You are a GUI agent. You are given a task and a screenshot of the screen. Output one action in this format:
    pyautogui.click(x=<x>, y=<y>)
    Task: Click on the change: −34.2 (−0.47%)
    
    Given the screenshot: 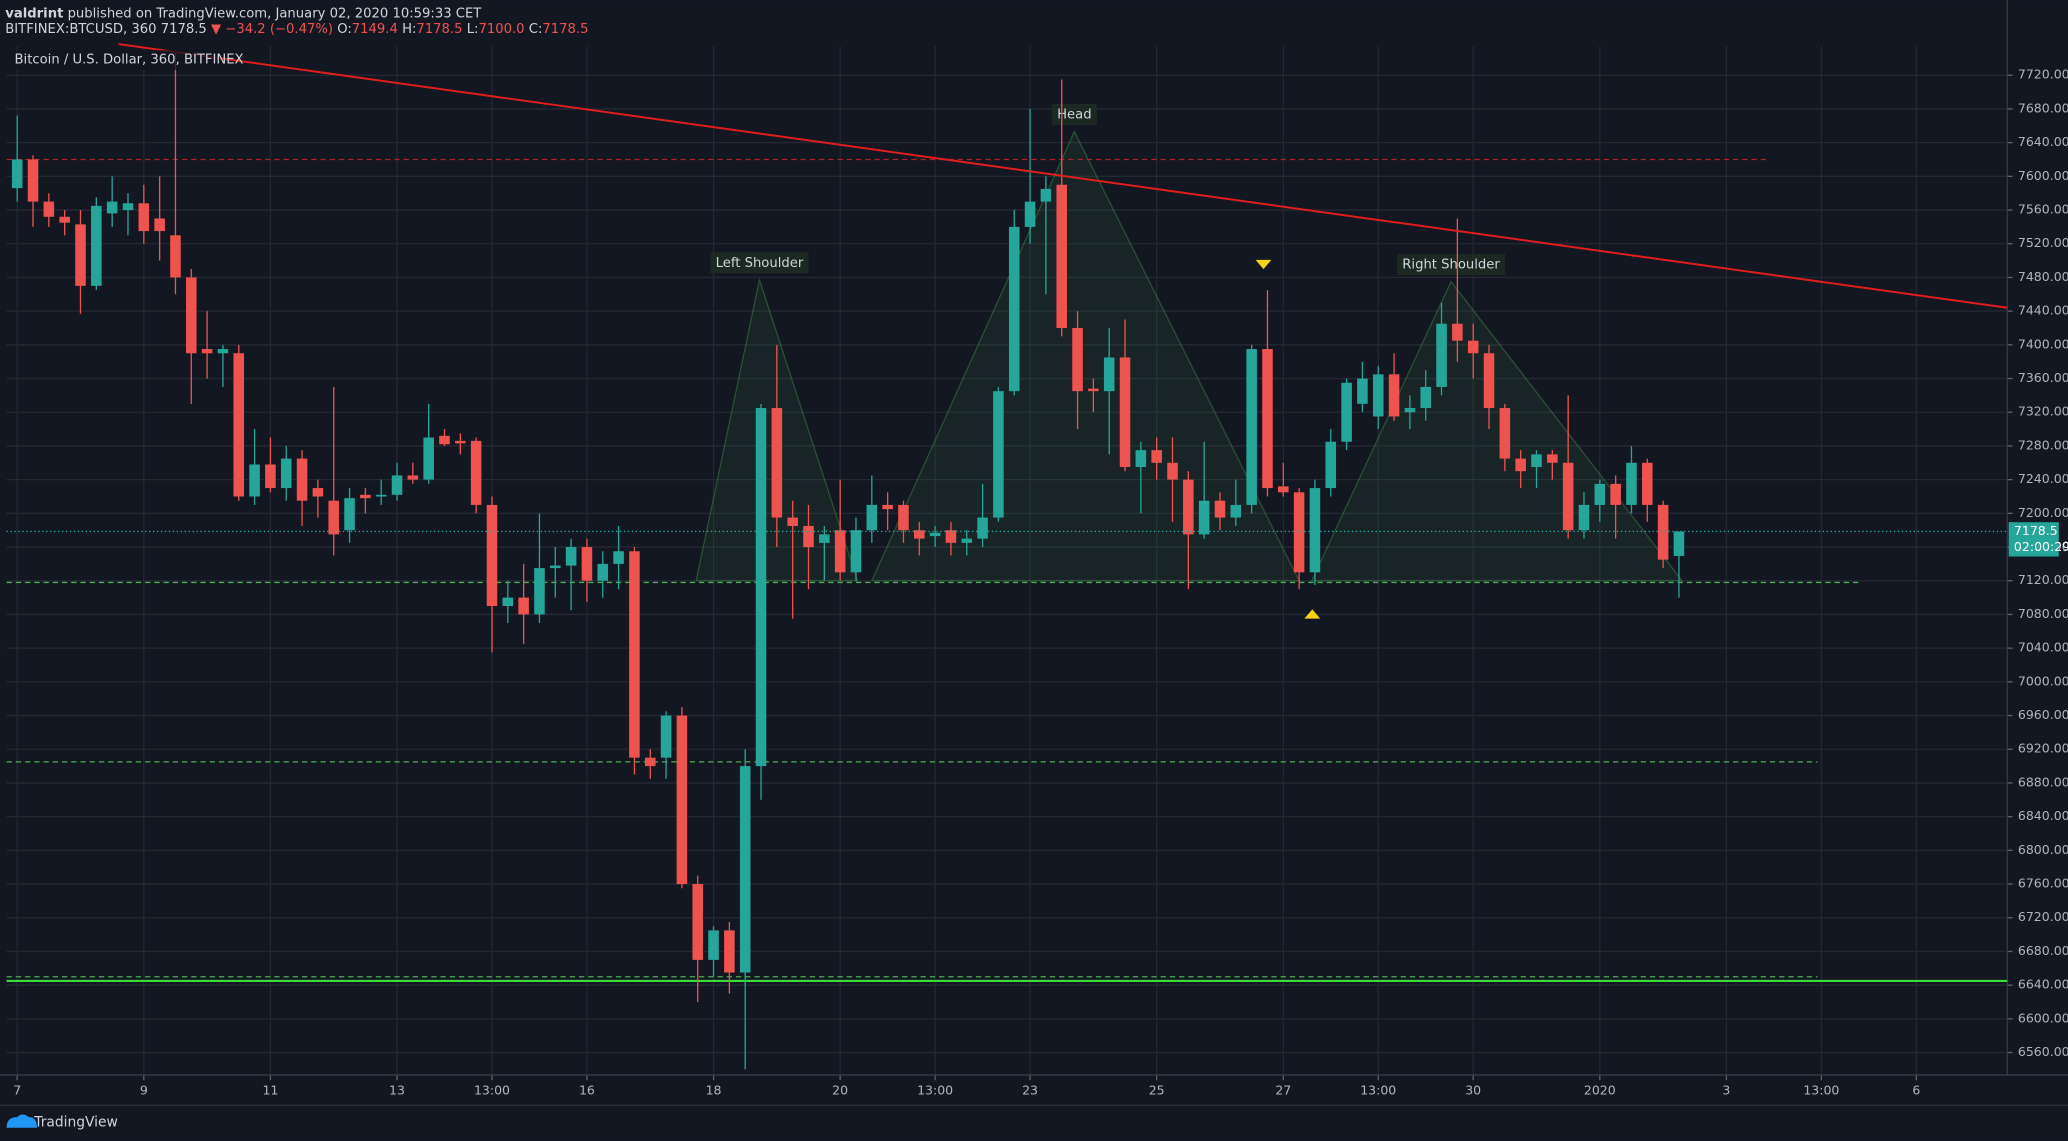 What is the action you would take?
    pyautogui.click(x=279, y=29)
    